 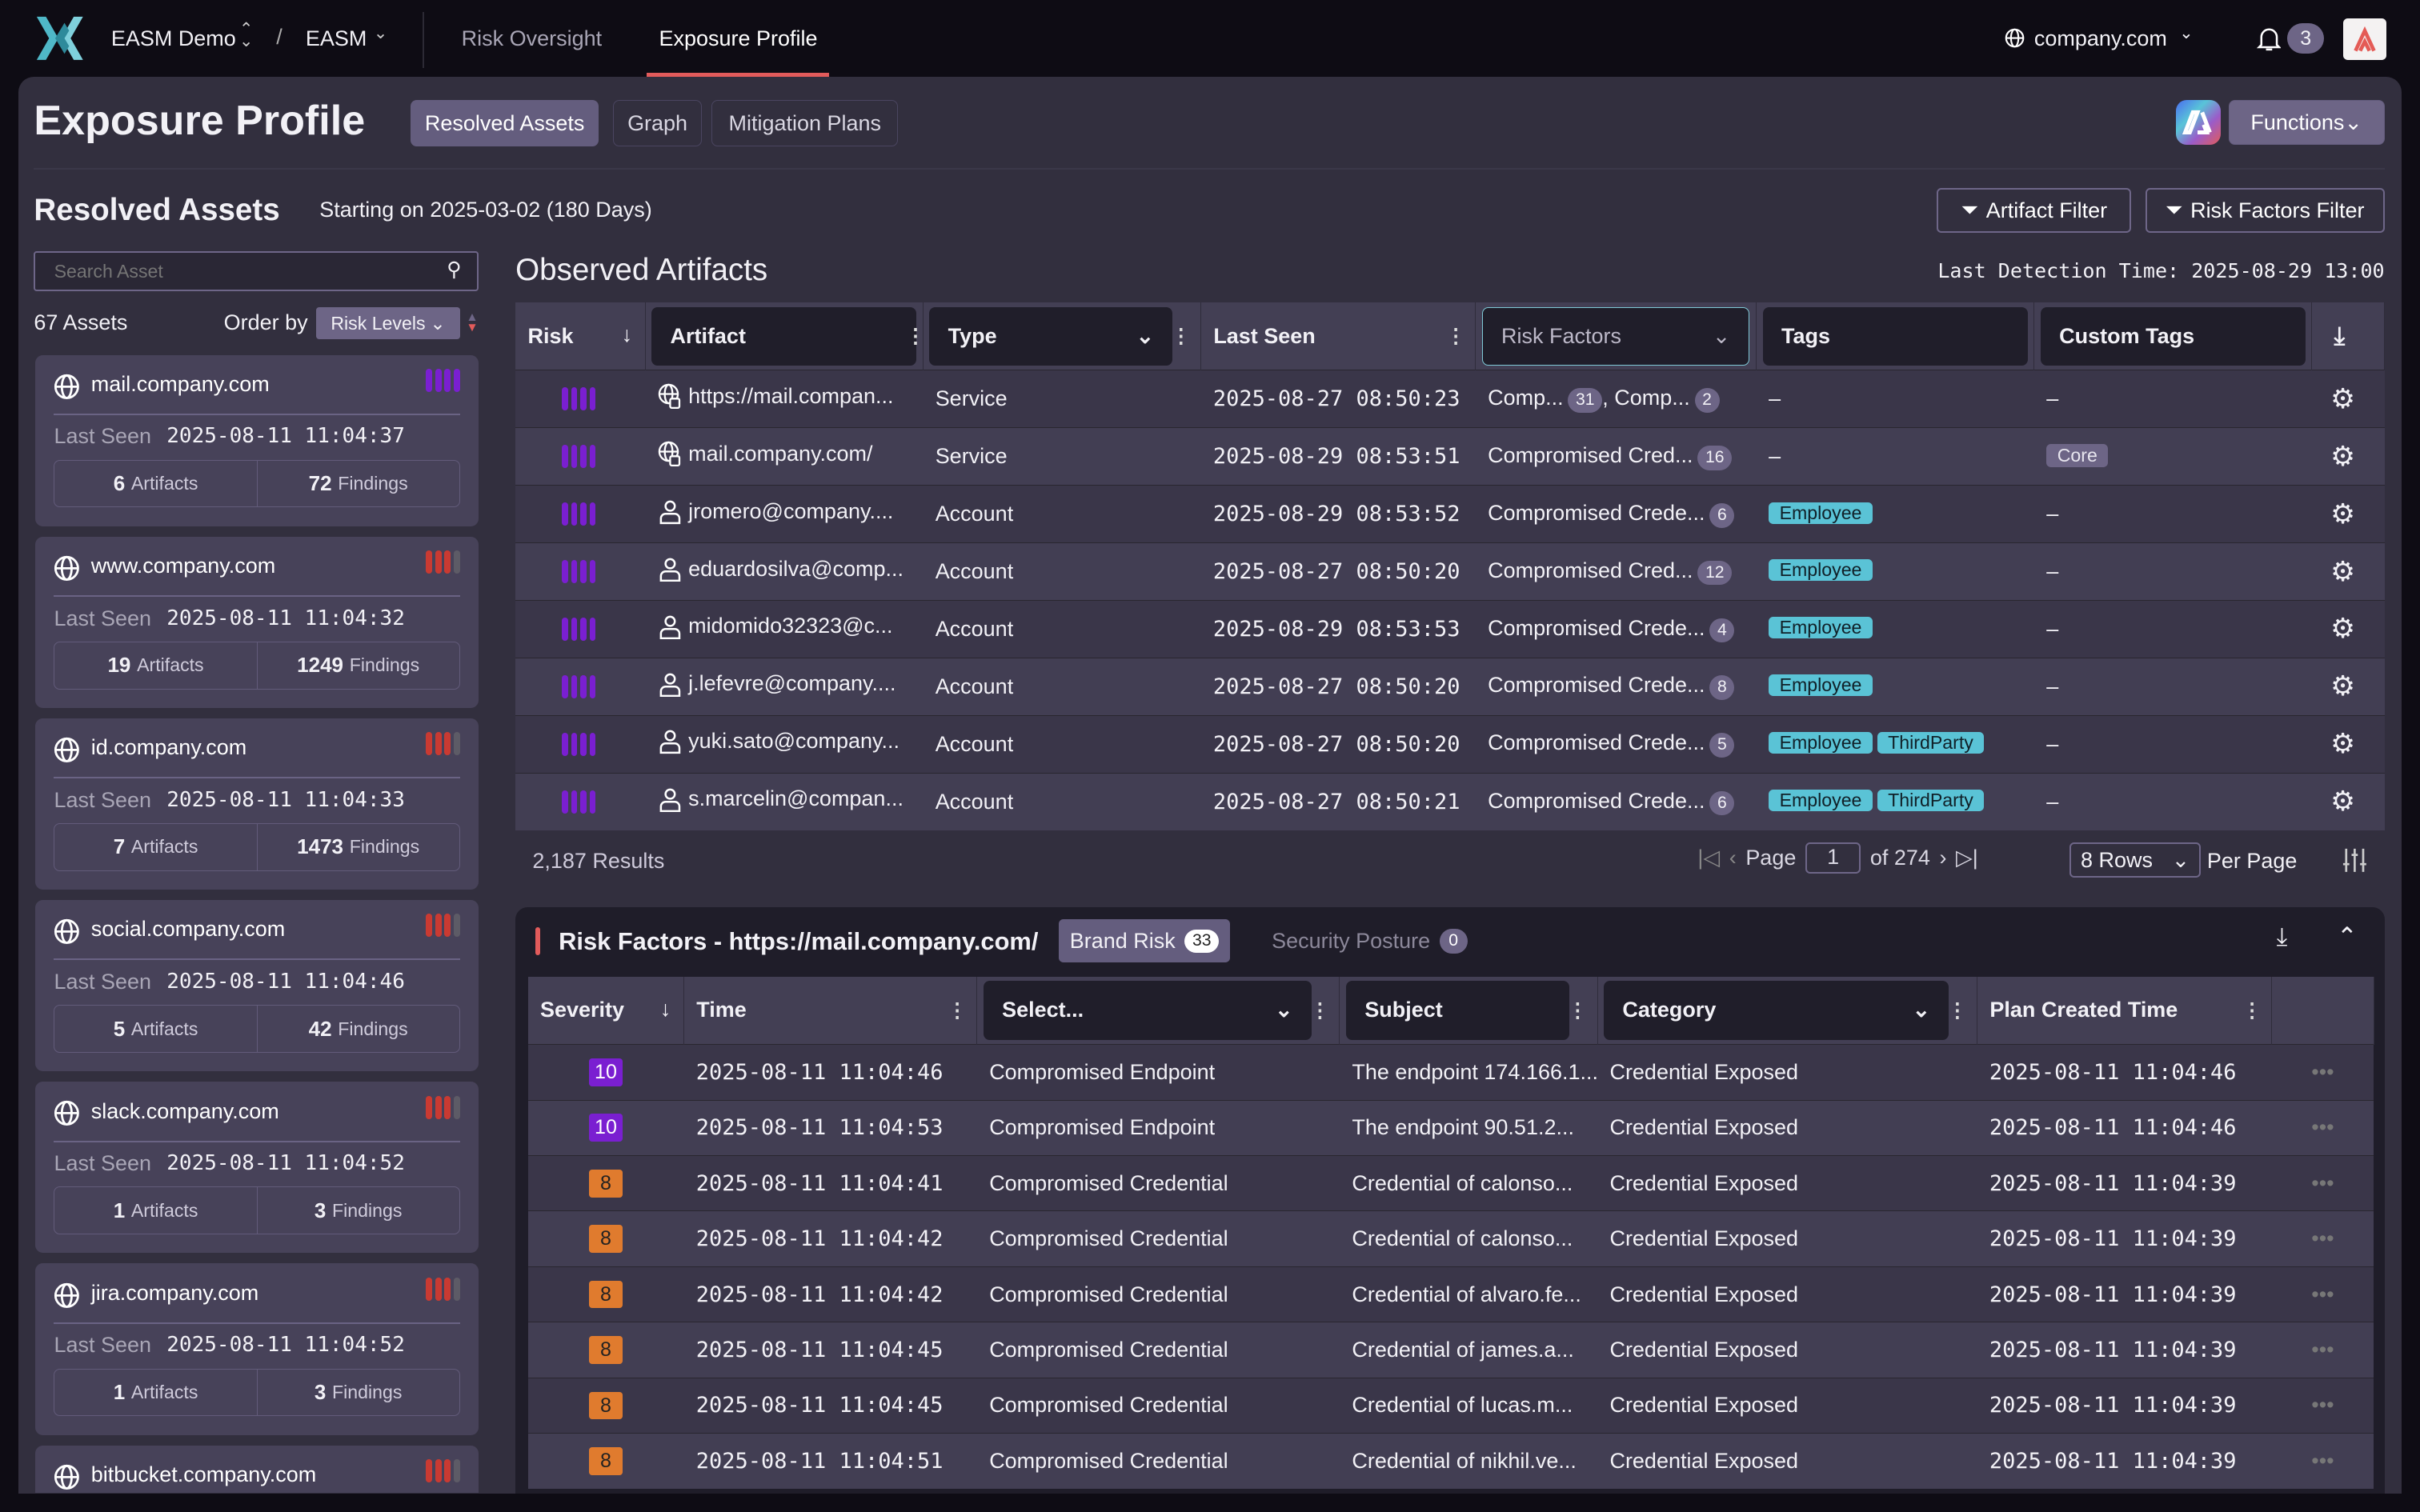 I want to click on workspace-switcher: EASM, so click(x=336, y=38).